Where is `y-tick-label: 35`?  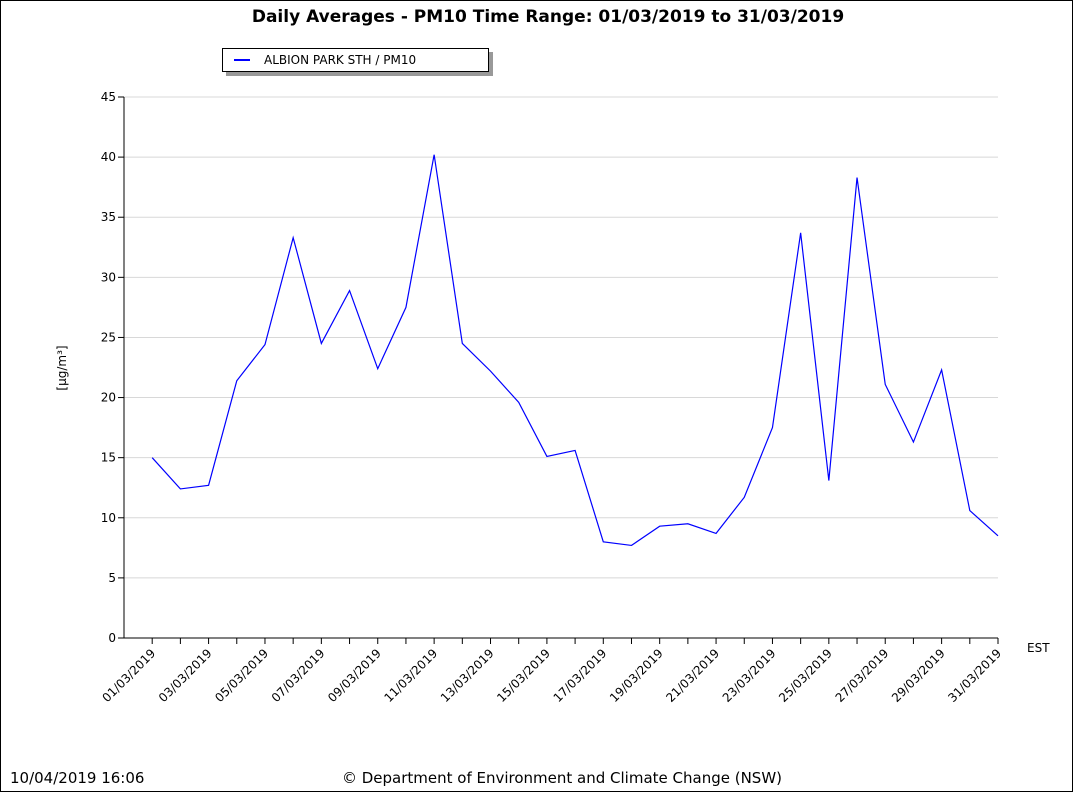 y-tick-label: 35 is located at coordinates (108, 217).